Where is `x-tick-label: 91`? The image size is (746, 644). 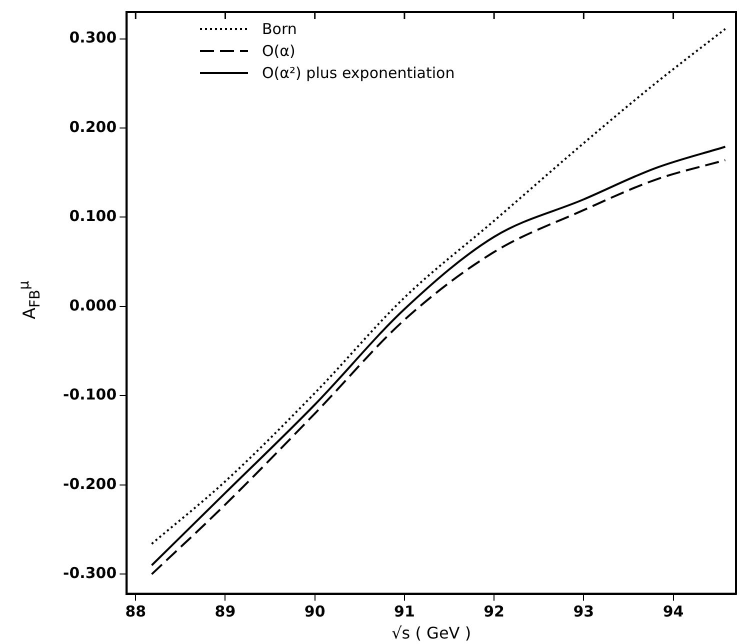 x-tick-label: 91 is located at coordinates (404, 611).